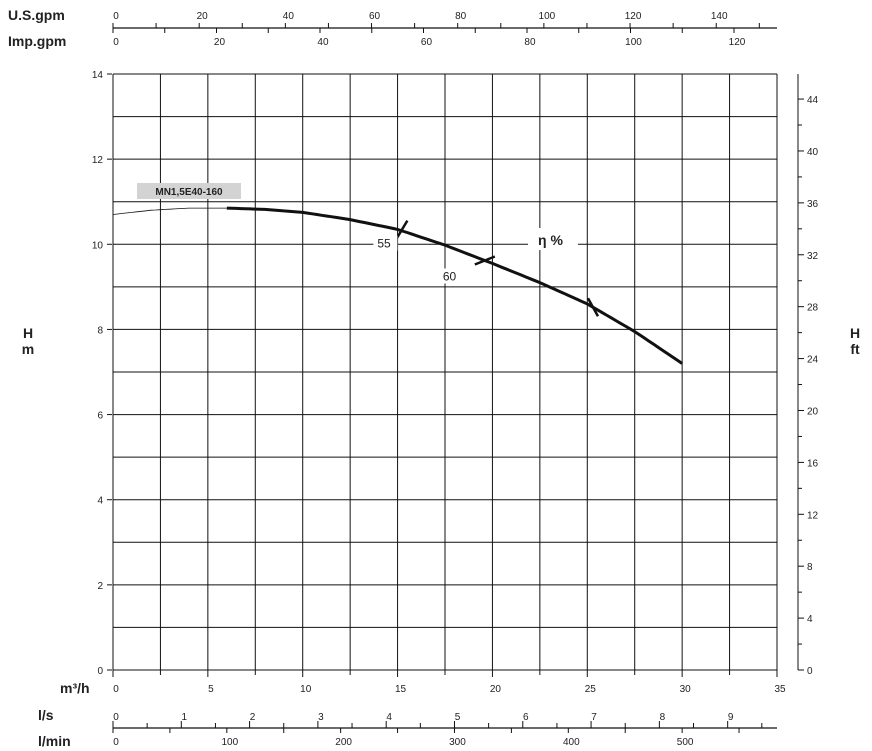 Image resolution: width=872 pixels, height=751 pixels. I want to click on y-right-tick-label: 20, so click(813, 411).